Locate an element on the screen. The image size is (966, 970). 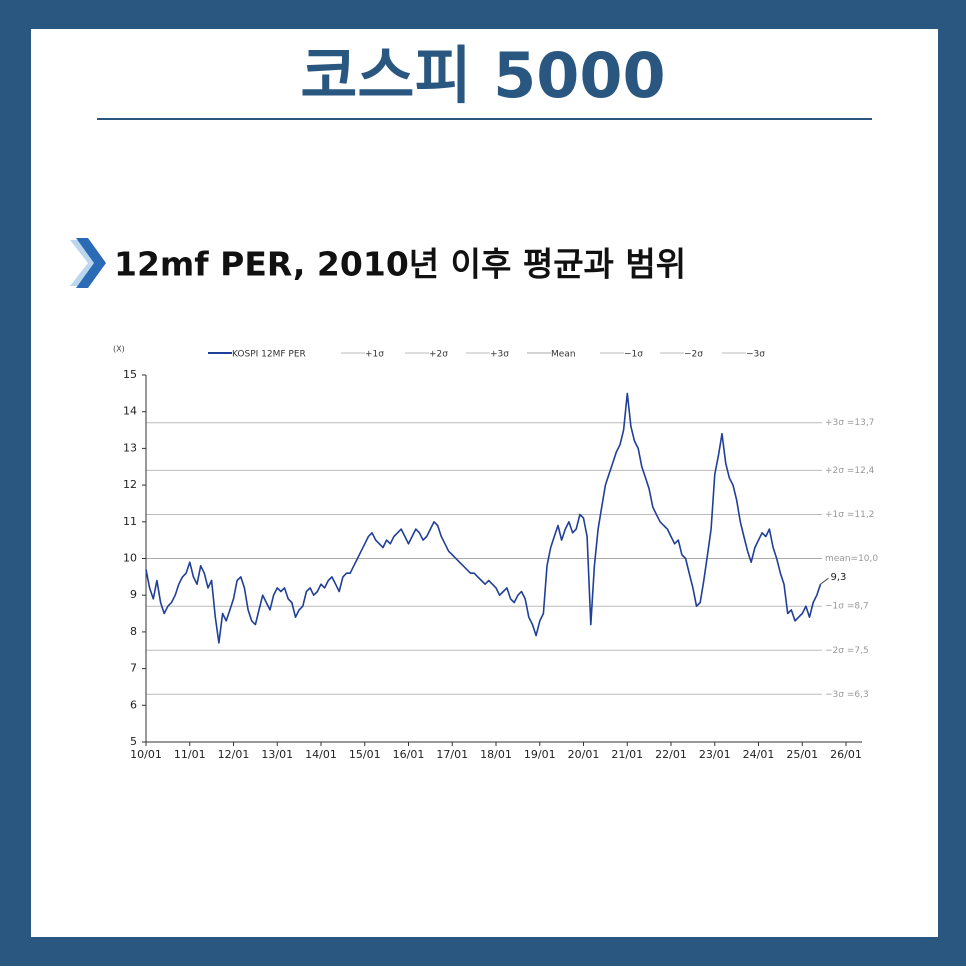
y-tick-label: 7 is located at coordinates (133, 668).